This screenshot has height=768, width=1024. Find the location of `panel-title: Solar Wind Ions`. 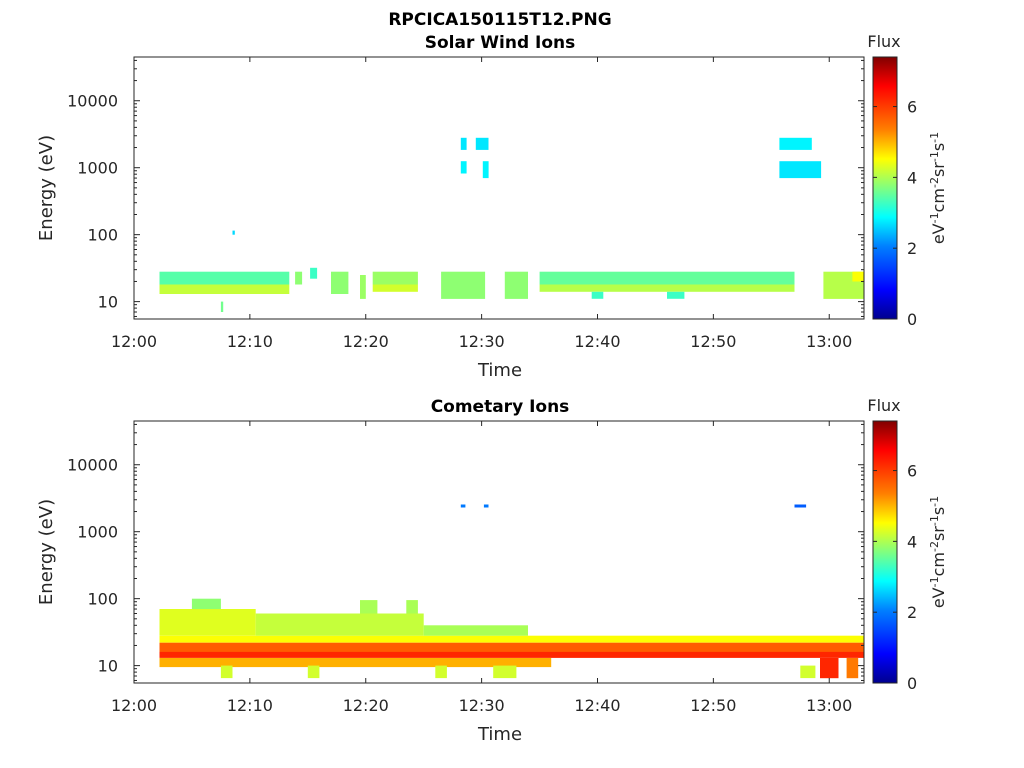

panel-title: Solar Wind Ions is located at coordinates (500, 43).